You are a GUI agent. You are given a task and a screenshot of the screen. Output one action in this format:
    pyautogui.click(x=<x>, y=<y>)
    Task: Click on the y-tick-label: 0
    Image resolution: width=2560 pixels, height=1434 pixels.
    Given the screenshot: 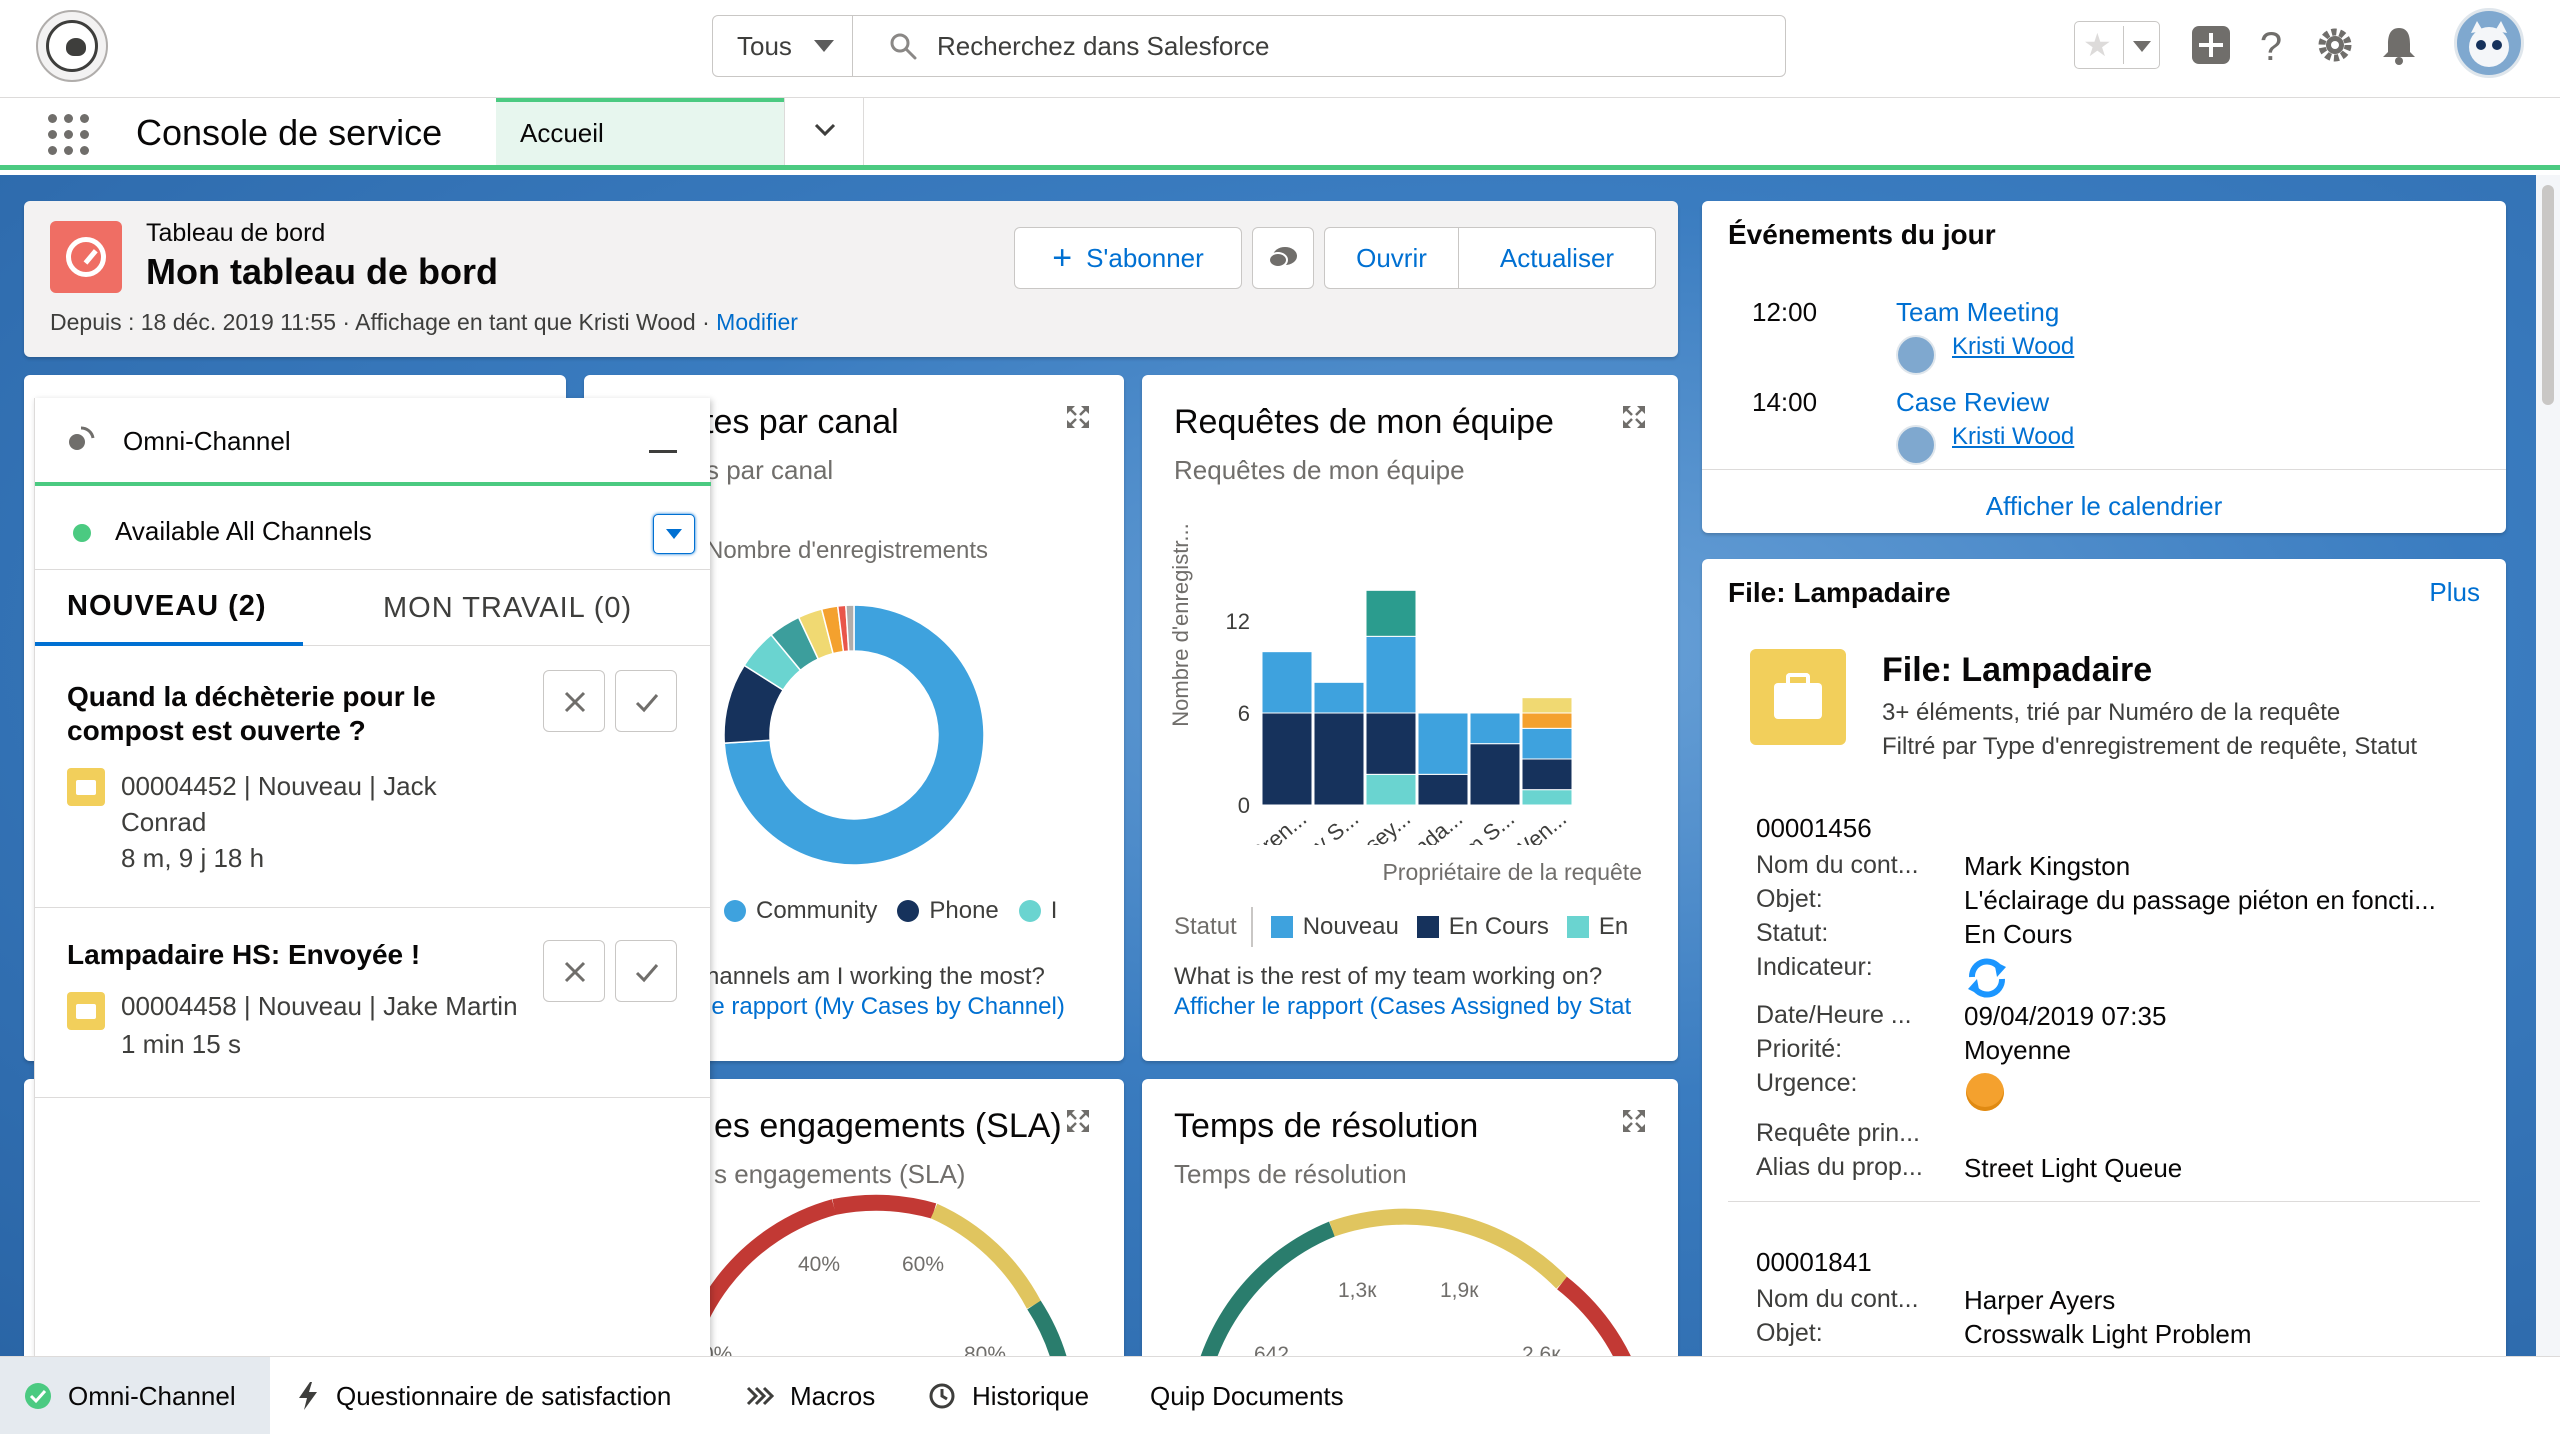 What is the action you would take?
    pyautogui.click(x=1244, y=805)
    